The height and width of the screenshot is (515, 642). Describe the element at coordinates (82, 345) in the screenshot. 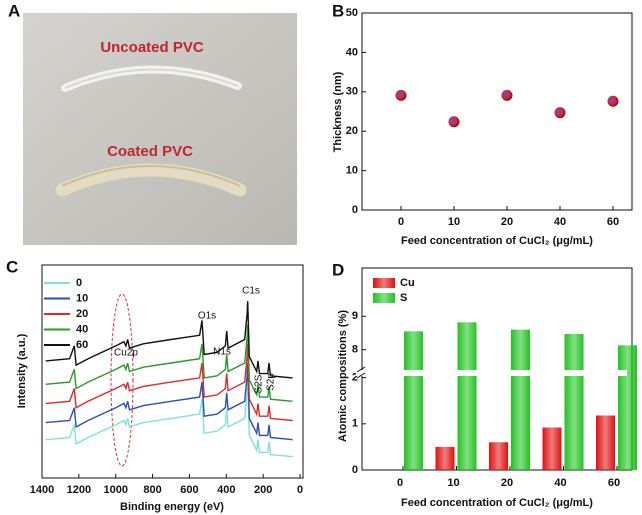

I see `legend-label: 60` at that location.